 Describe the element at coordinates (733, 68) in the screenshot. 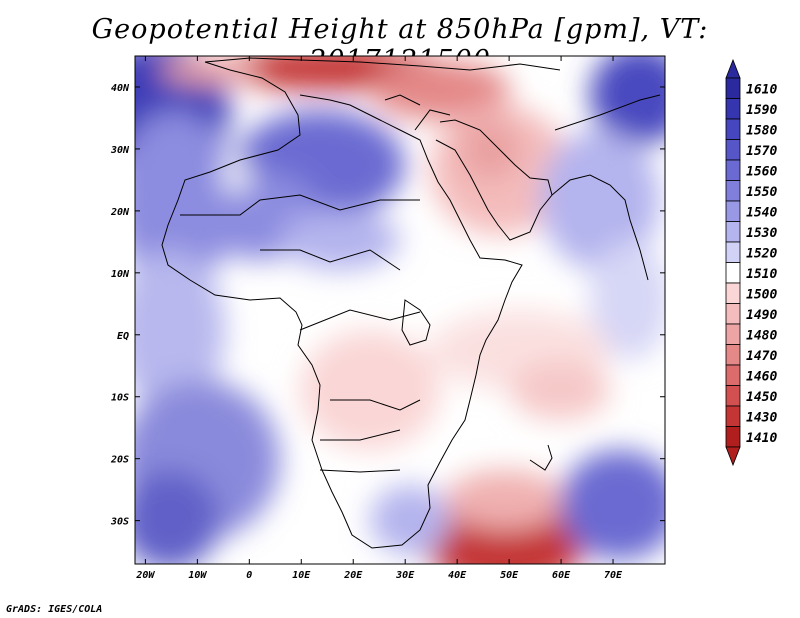

I see `colorbar-top-arrow` at that location.